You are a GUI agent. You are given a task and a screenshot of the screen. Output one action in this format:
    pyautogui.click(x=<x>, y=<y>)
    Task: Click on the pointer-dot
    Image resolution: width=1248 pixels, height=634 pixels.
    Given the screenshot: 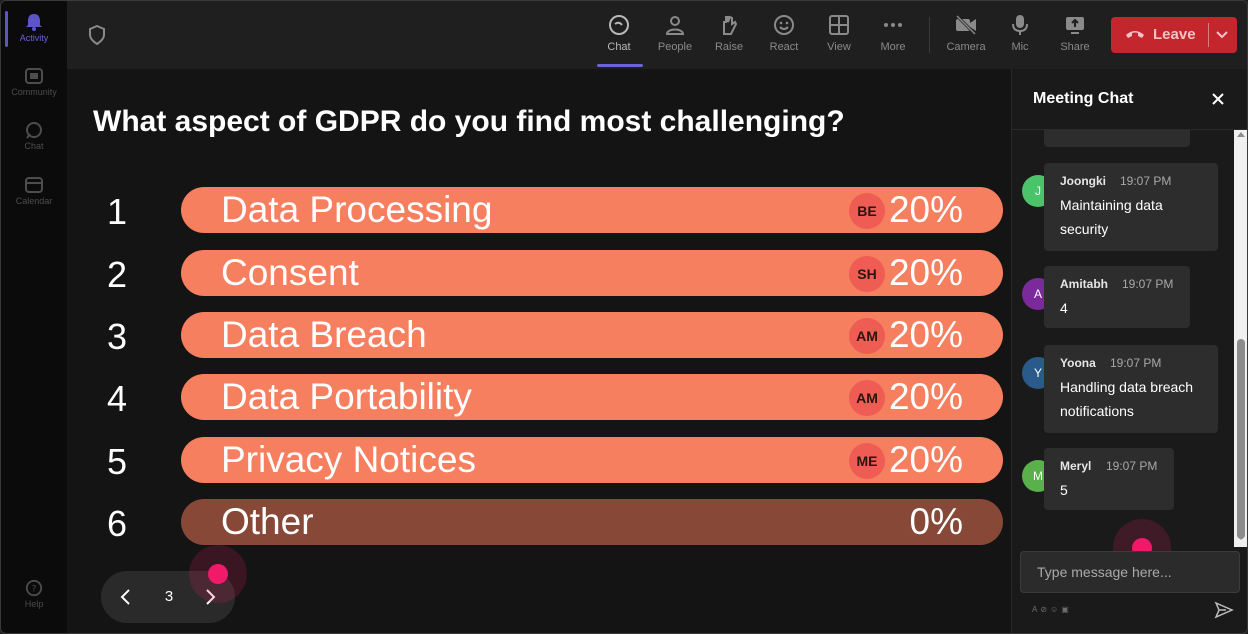 What is the action you would take?
    pyautogui.click(x=218, y=574)
    